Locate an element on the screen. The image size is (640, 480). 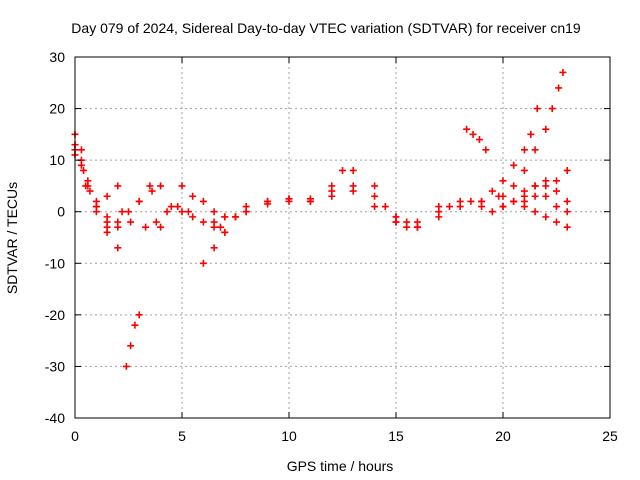
y-tick-label: 30 is located at coordinates (57, 57).